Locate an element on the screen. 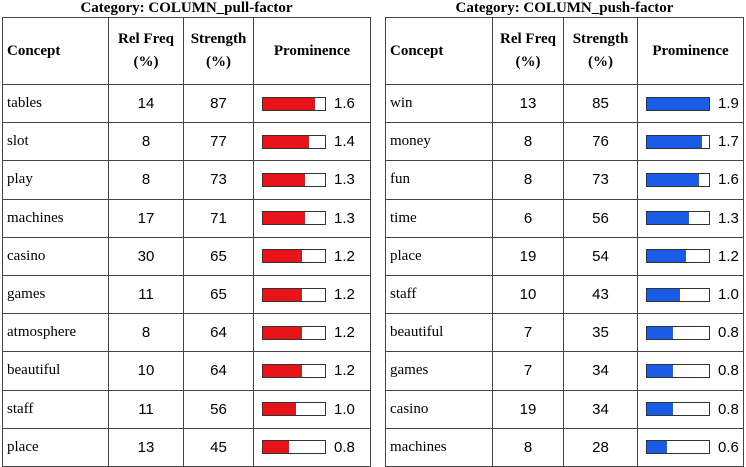 The image size is (746, 467). prominence-cell: 1.6 is located at coordinates (690, 180).